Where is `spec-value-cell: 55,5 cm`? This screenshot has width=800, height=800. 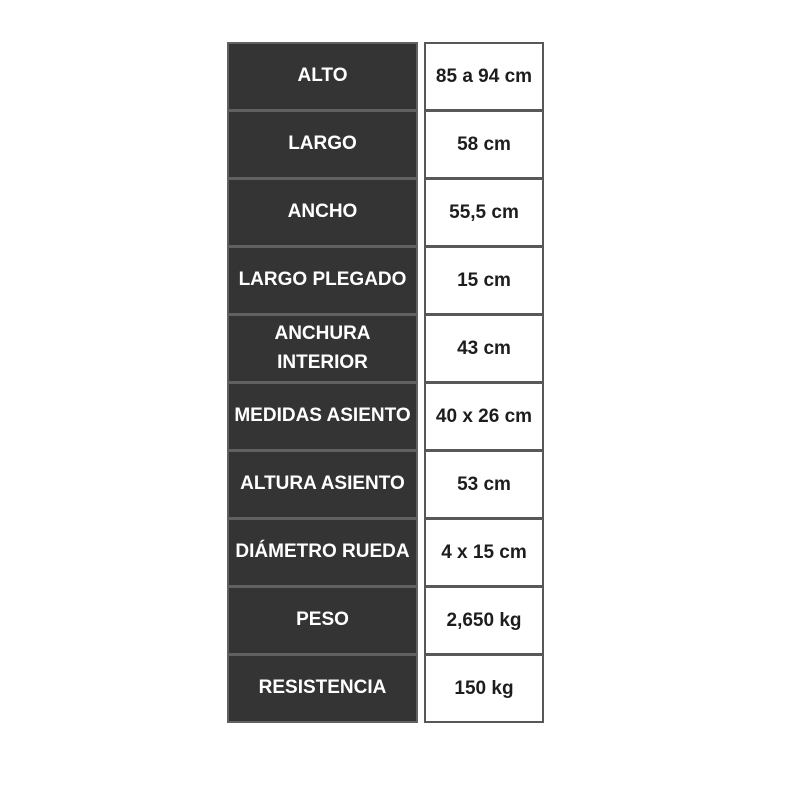 spec-value-cell: 55,5 cm is located at coordinates (484, 212).